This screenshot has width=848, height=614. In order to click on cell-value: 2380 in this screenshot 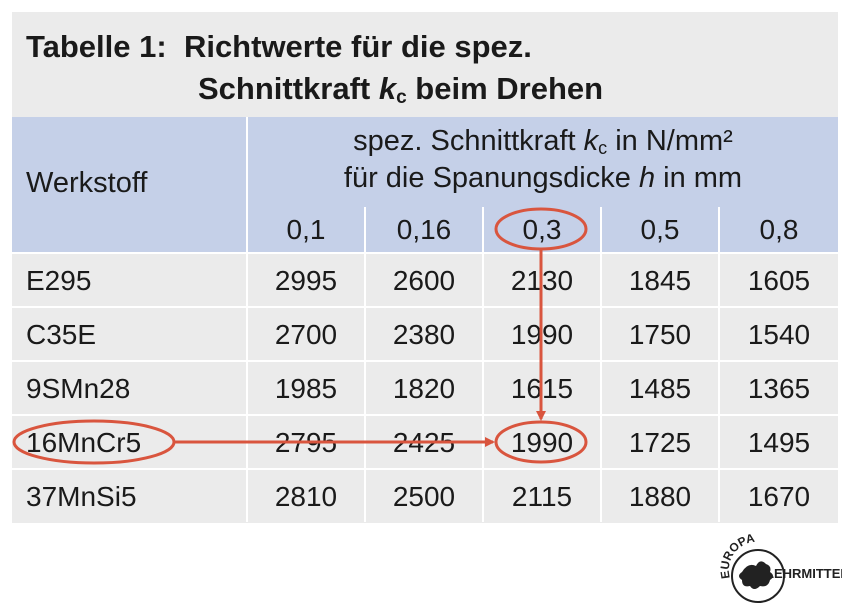, I will do `click(424, 334)`.